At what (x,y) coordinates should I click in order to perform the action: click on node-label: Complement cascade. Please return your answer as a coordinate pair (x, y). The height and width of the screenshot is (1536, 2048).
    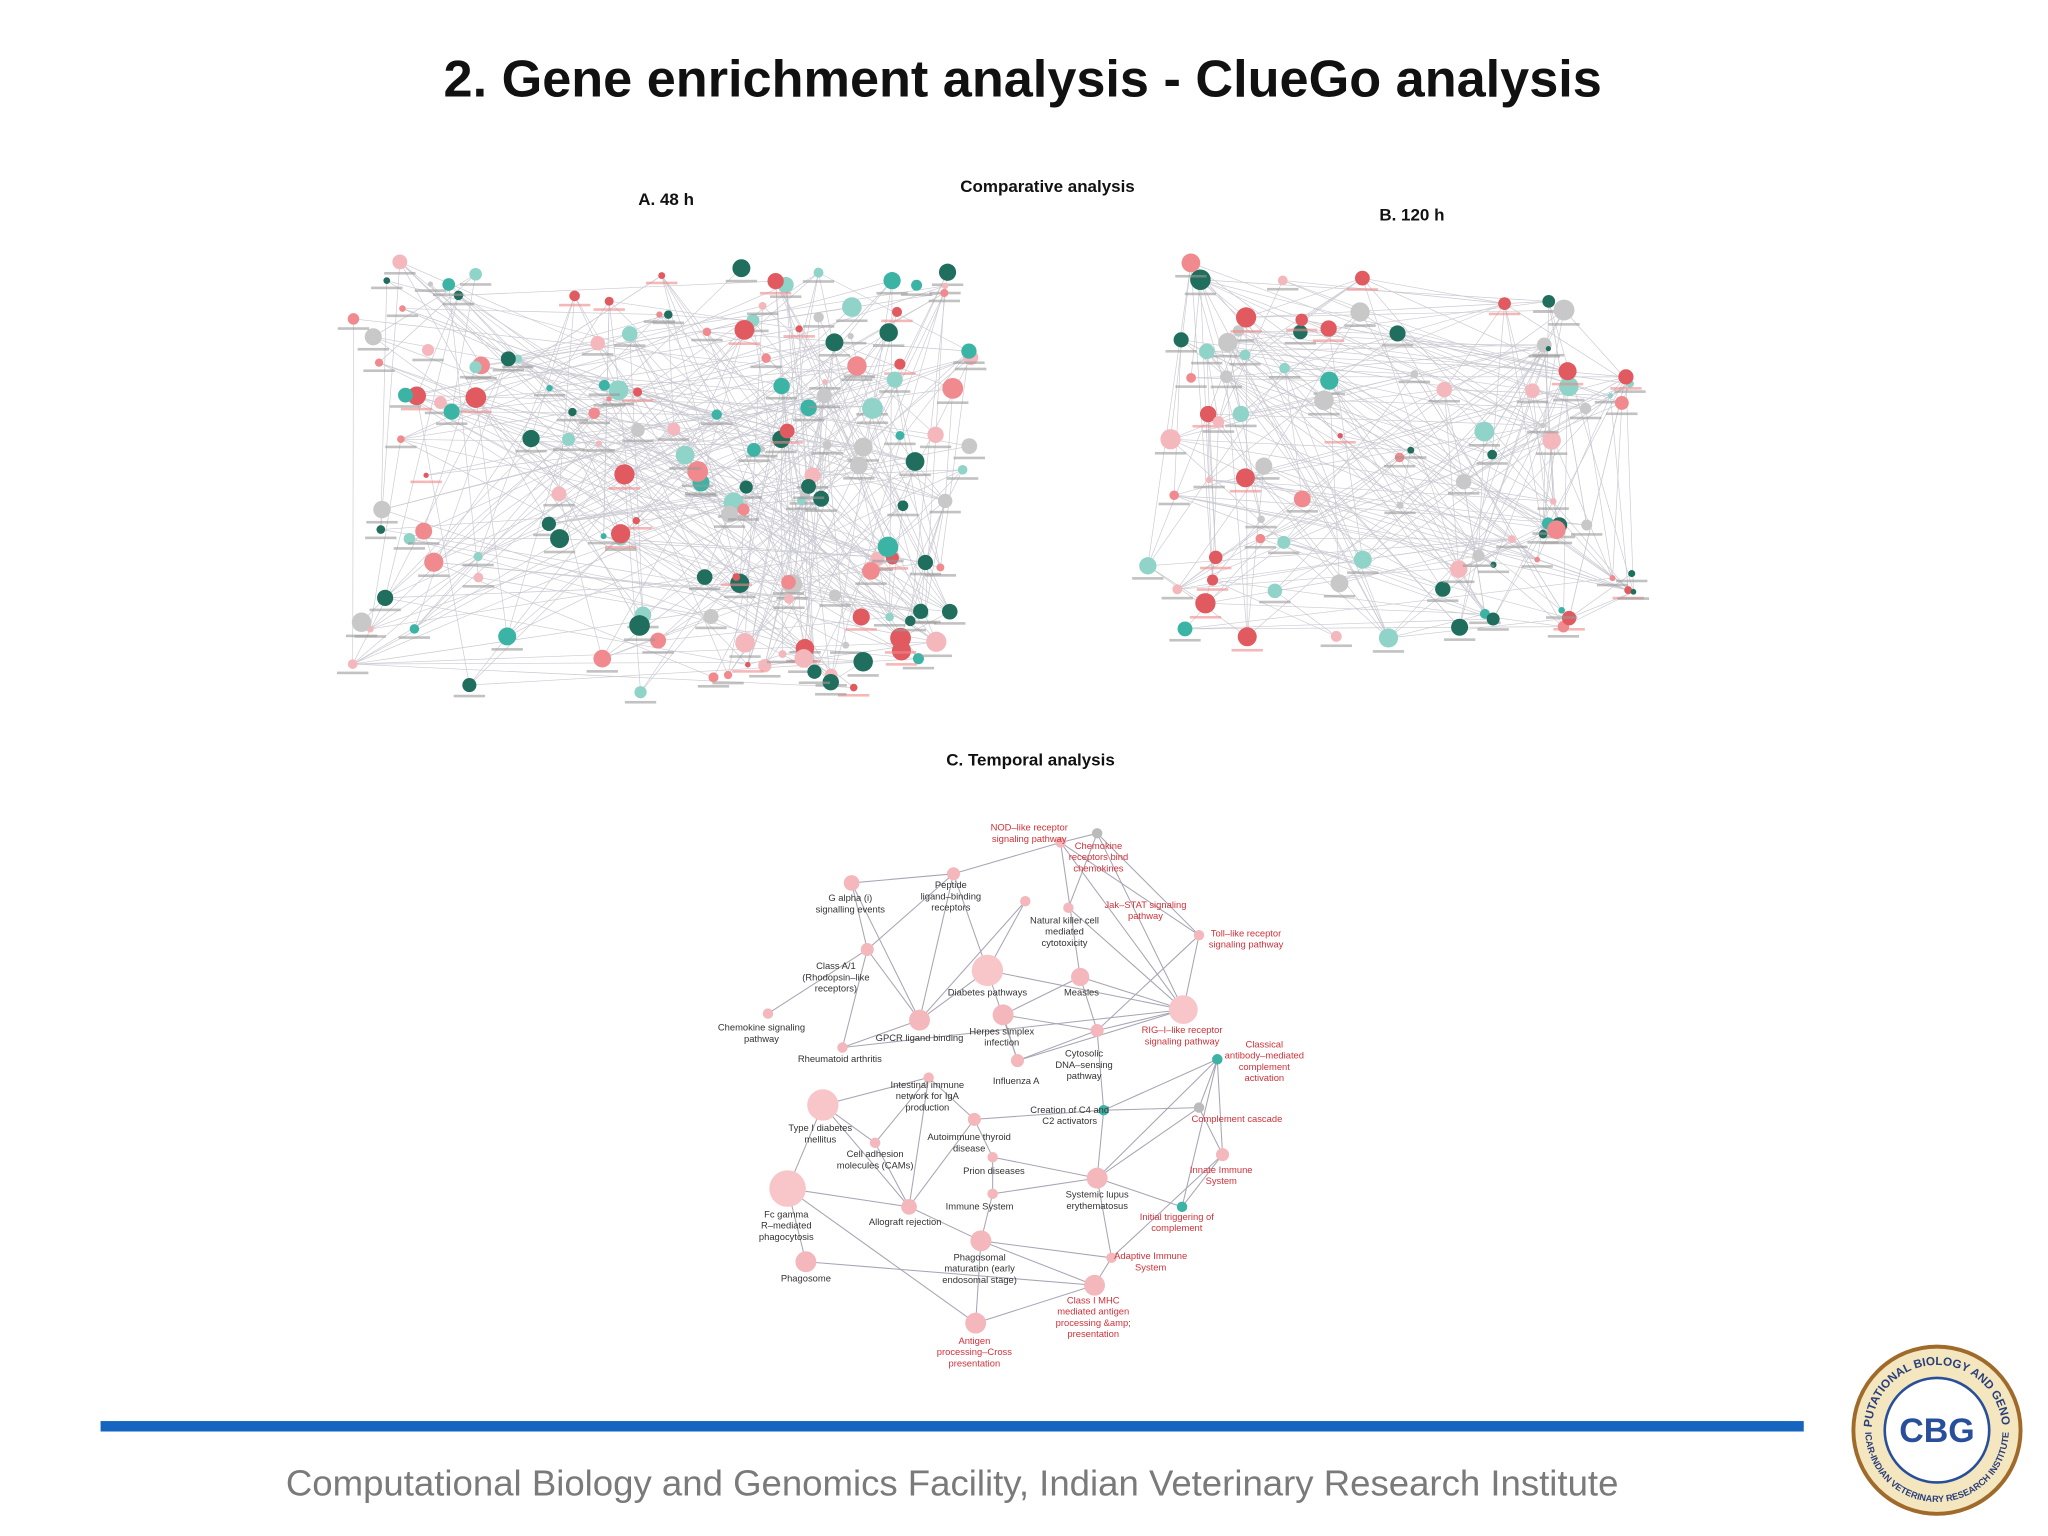
    Looking at the image, I should click on (1236, 1118).